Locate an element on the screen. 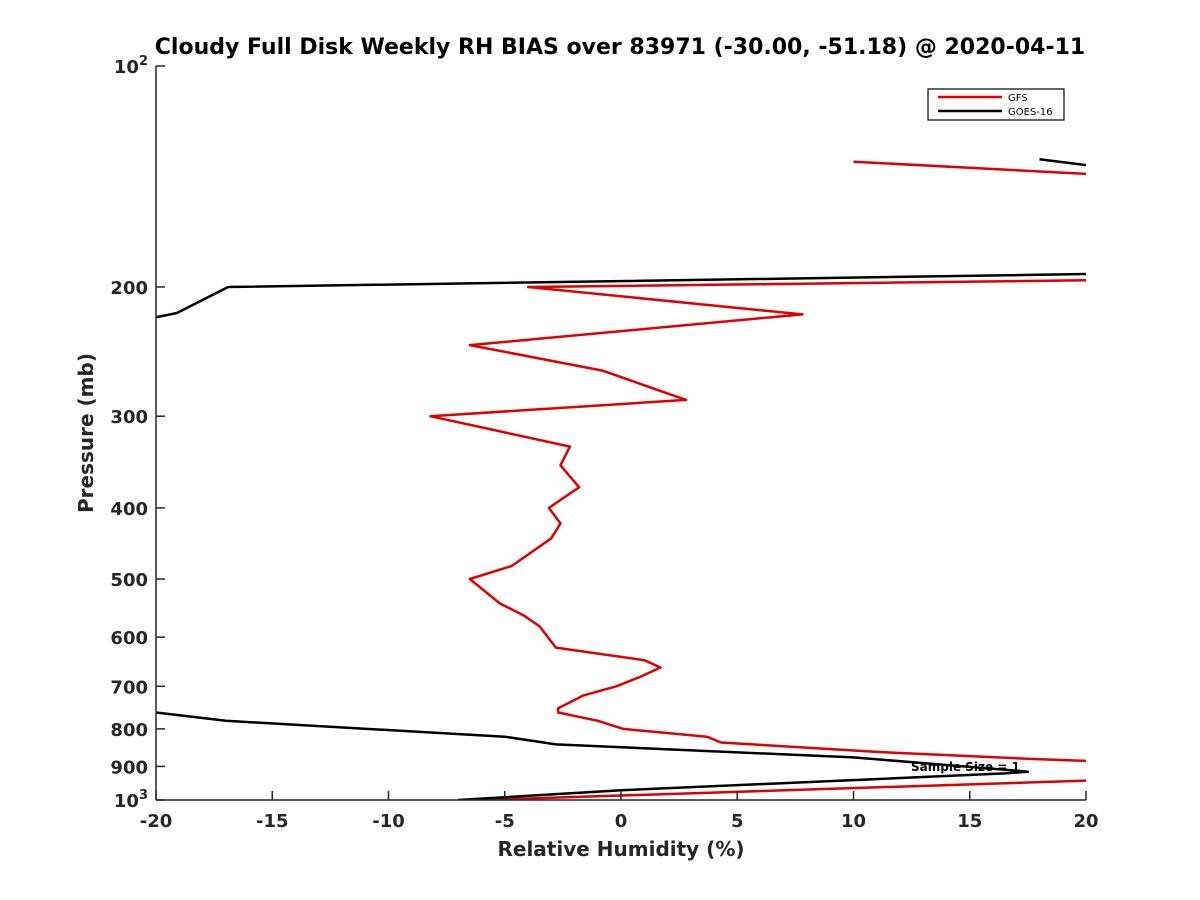  legend: GFS GOES-16 is located at coordinates (996, 104).